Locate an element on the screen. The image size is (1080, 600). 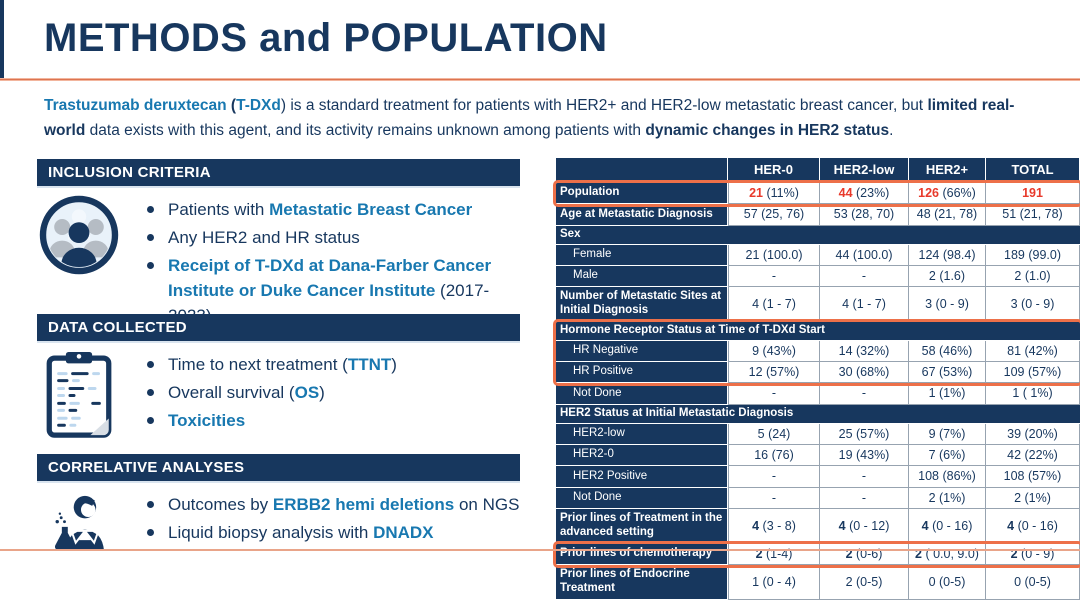
text-segment: 44 is located at coordinates (845, 193).